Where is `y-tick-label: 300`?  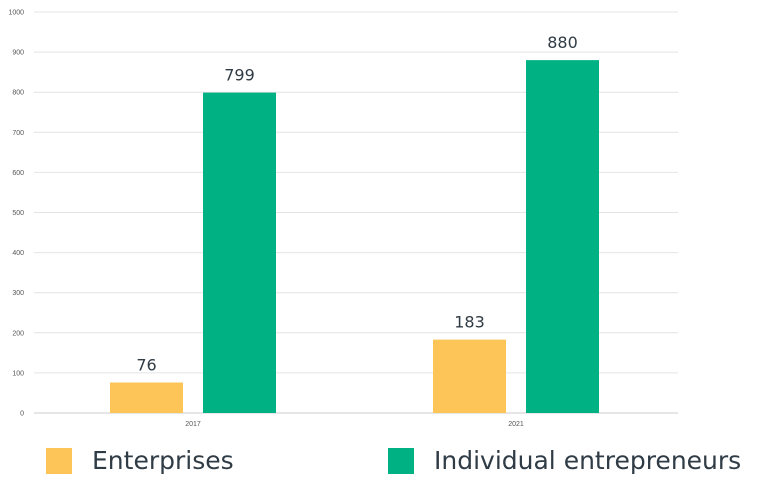 y-tick-label: 300 is located at coordinates (18, 293).